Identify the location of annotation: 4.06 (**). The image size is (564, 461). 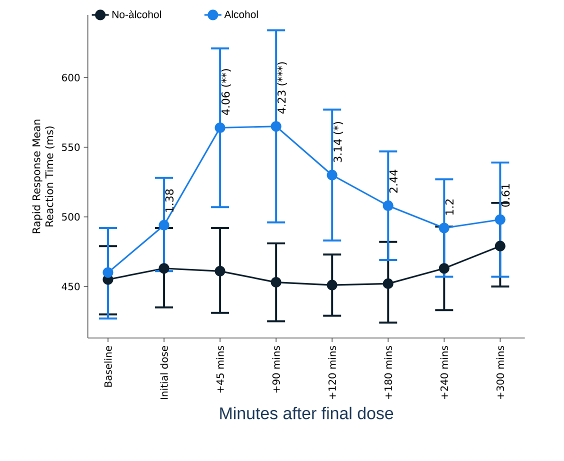
(226, 92).